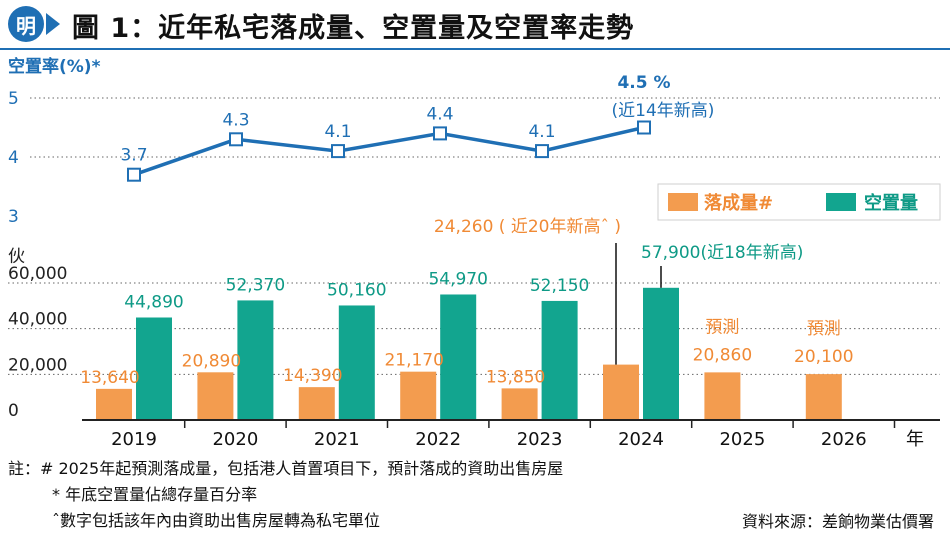 The image size is (950, 538). Describe the element at coordinates (37, 320) in the screenshot. I see `bar-y-tick-label: 40,000` at that location.